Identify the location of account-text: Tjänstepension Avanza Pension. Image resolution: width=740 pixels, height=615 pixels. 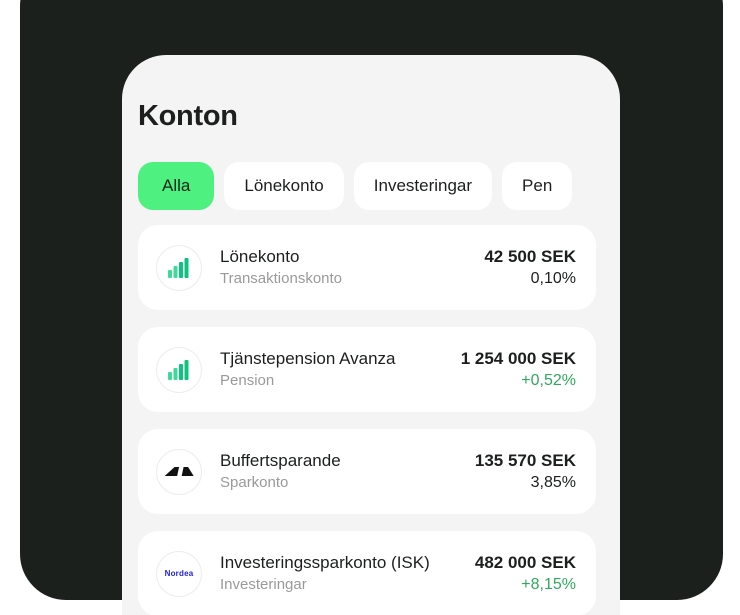
(340, 369).